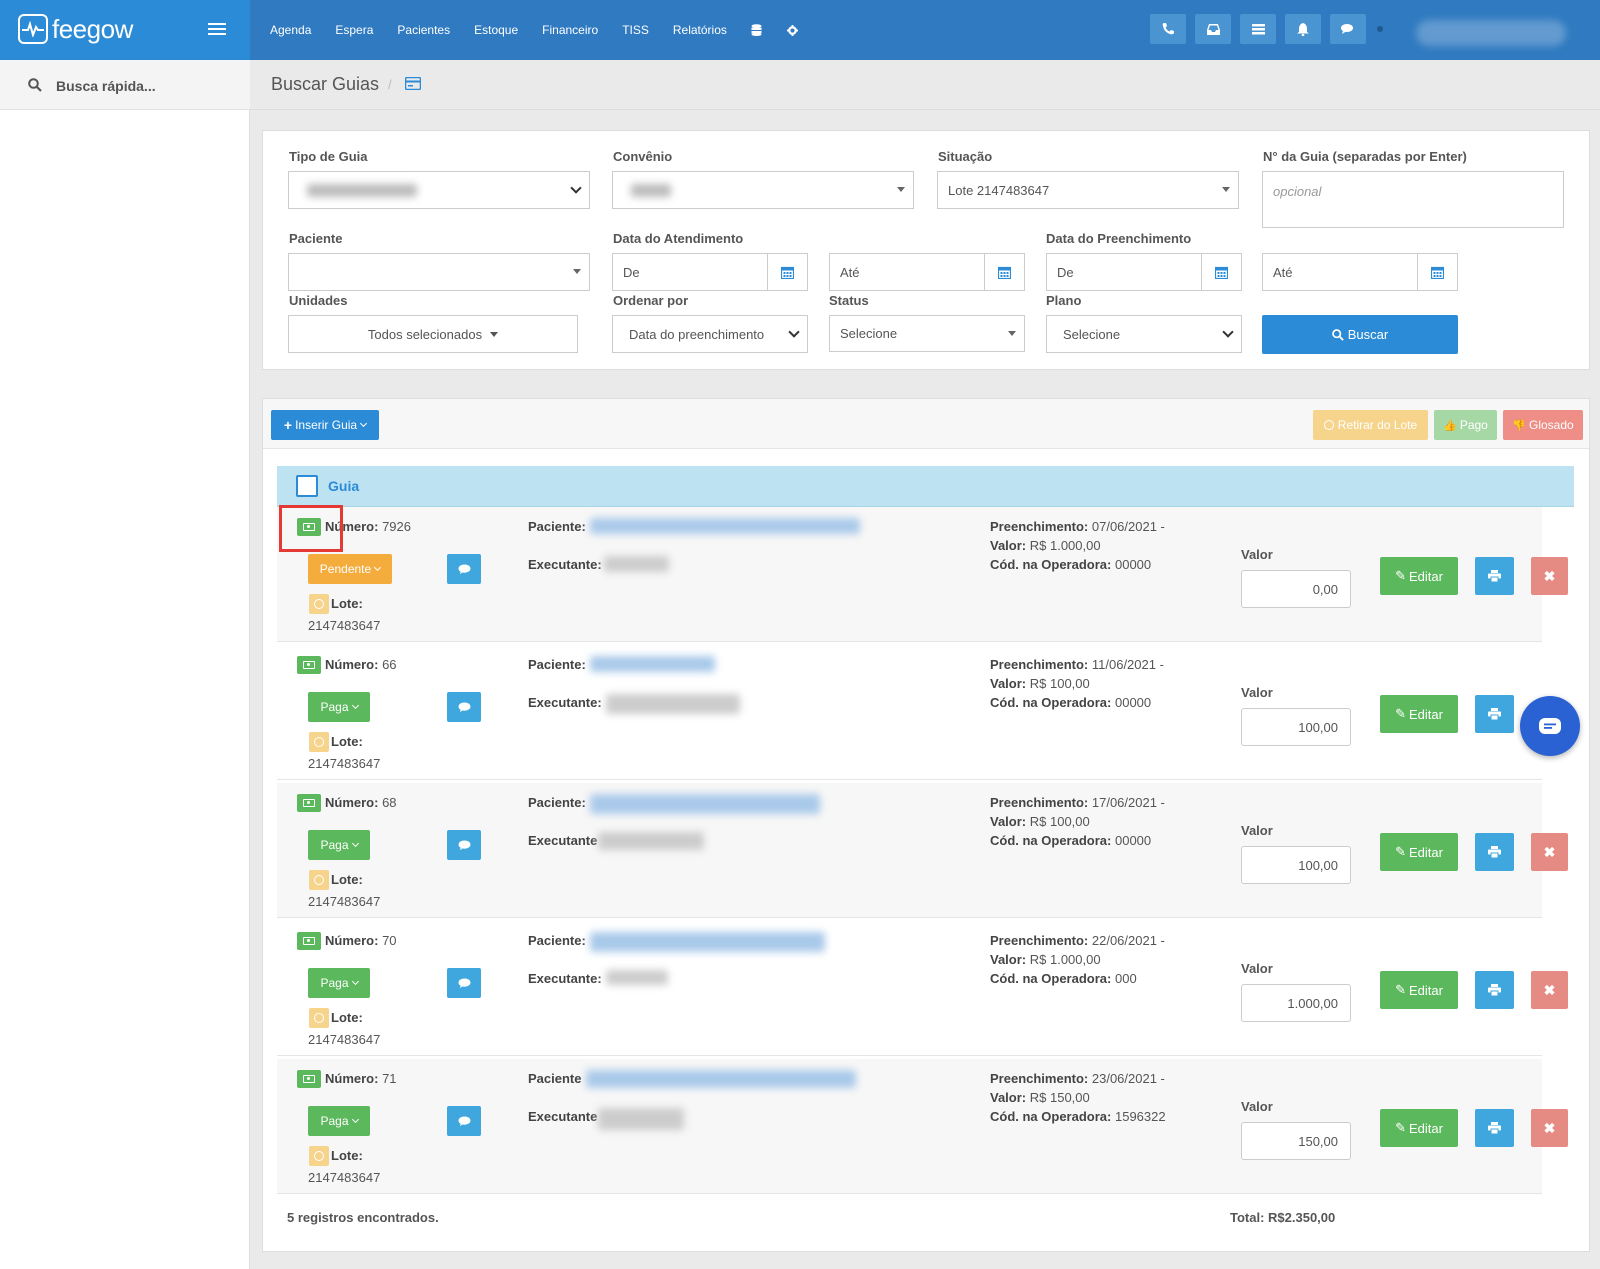 This screenshot has height=1269, width=1600. Describe the element at coordinates (347, 1017) in the screenshot. I see `lote-label: Lote:` at that location.